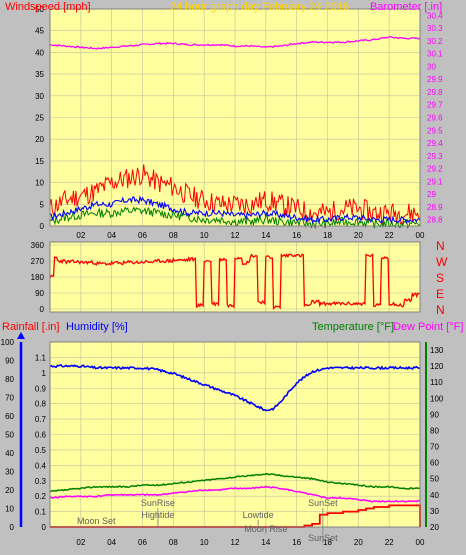  Describe the element at coordinates (41, 450) in the screenshot. I see `rainfall-tick-label: 0.5` at that location.